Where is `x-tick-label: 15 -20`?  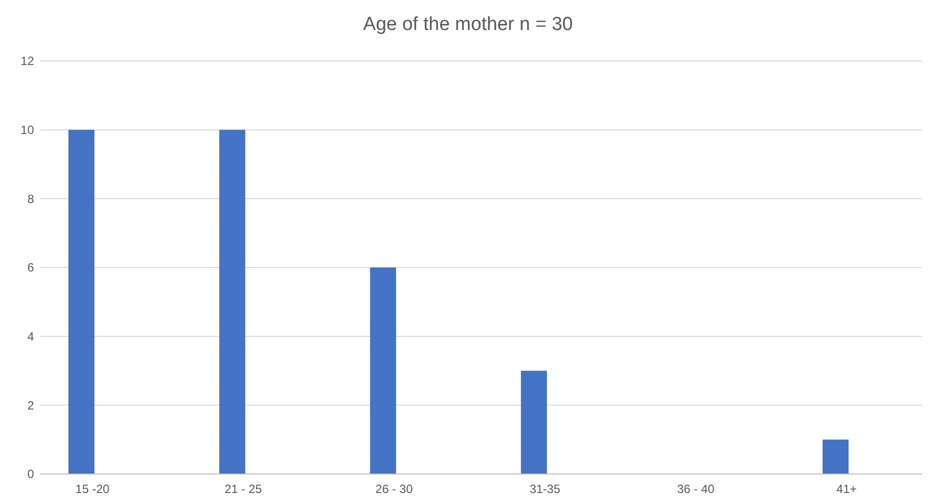
x-tick-label: 15 -20 is located at coordinates (92, 489).